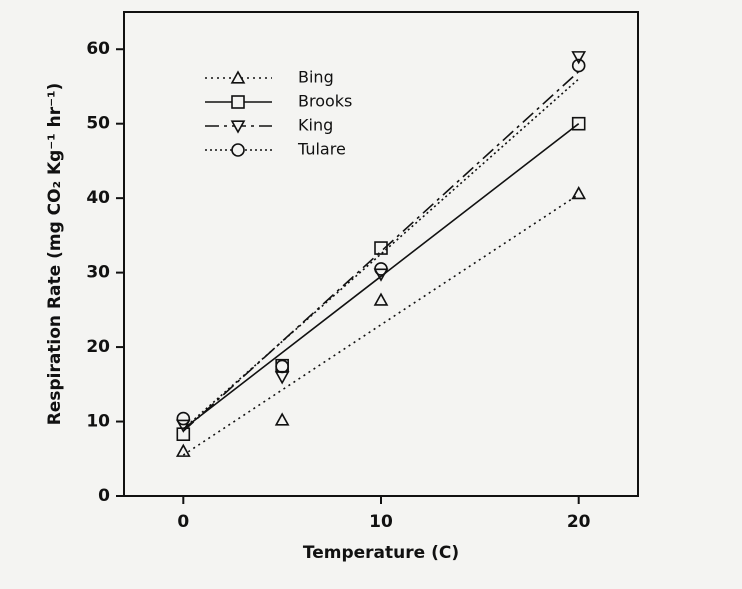 The height and width of the screenshot is (589, 742). What do you see at coordinates (55, 254) in the screenshot?
I see `y-axis-title: Respiration Rate (mg CO₂ Kg⁻¹ hr⁻¹)` at bounding box center [55, 254].